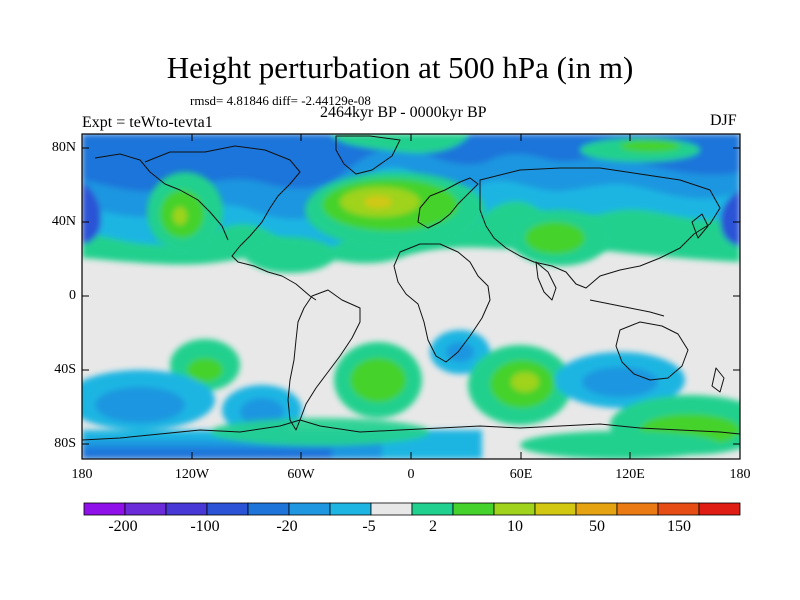  I want to click on pacific-dark-blue-east, so click(730, 218).